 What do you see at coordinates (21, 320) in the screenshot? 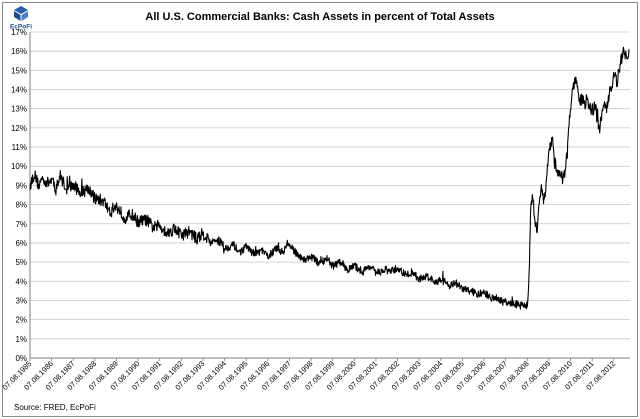
I see `y-tick-label: 2%` at bounding box center [21, 320].